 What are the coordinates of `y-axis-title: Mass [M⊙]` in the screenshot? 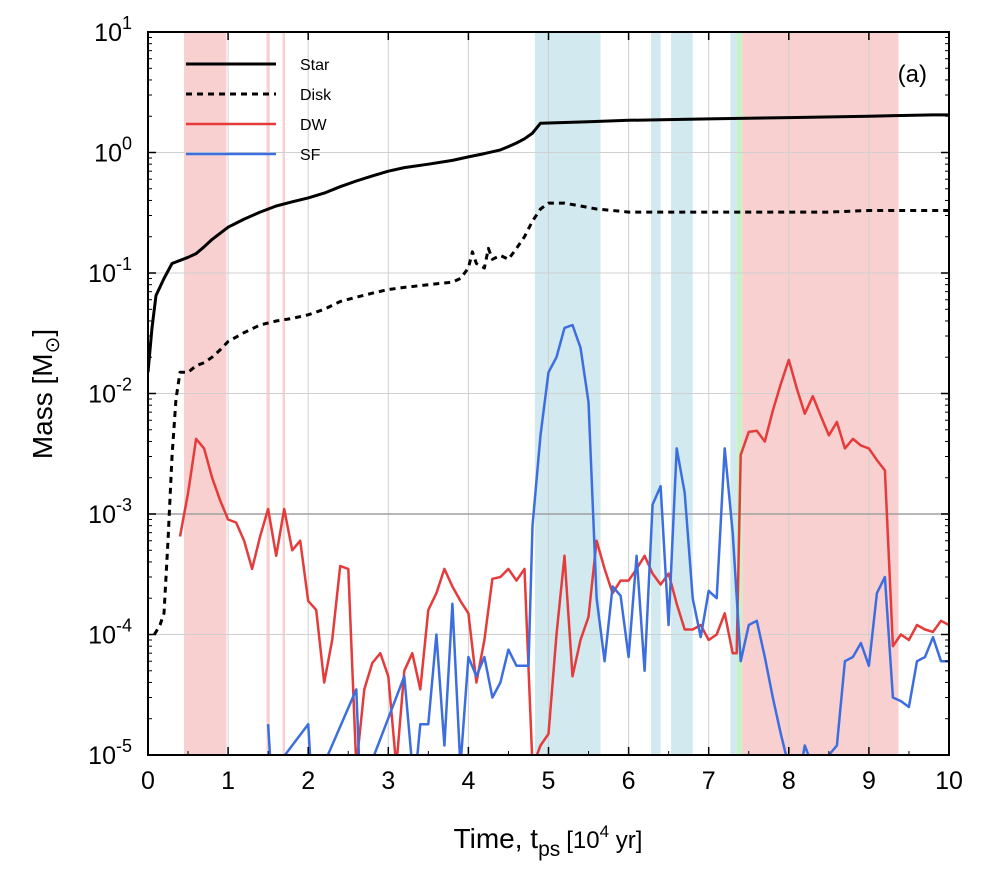 It's located at (45, 394).